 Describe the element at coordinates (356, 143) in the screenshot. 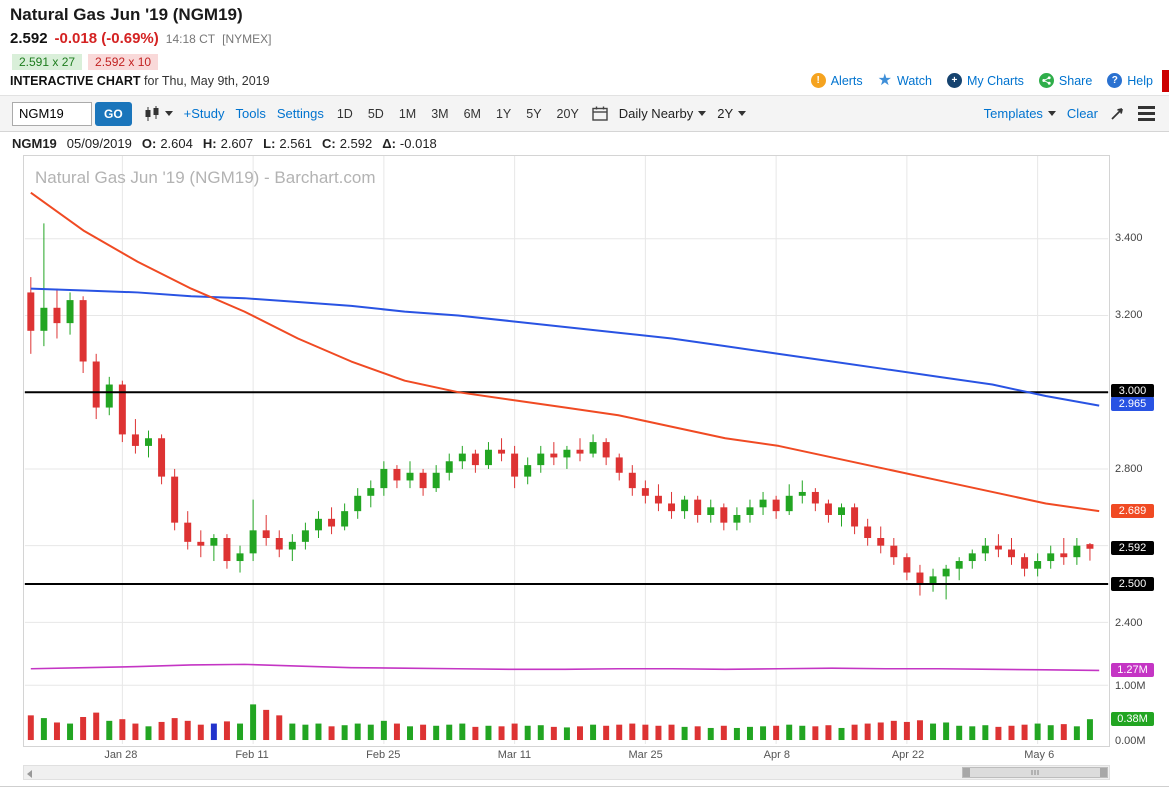

I see `close-value: 2.592` at that location.